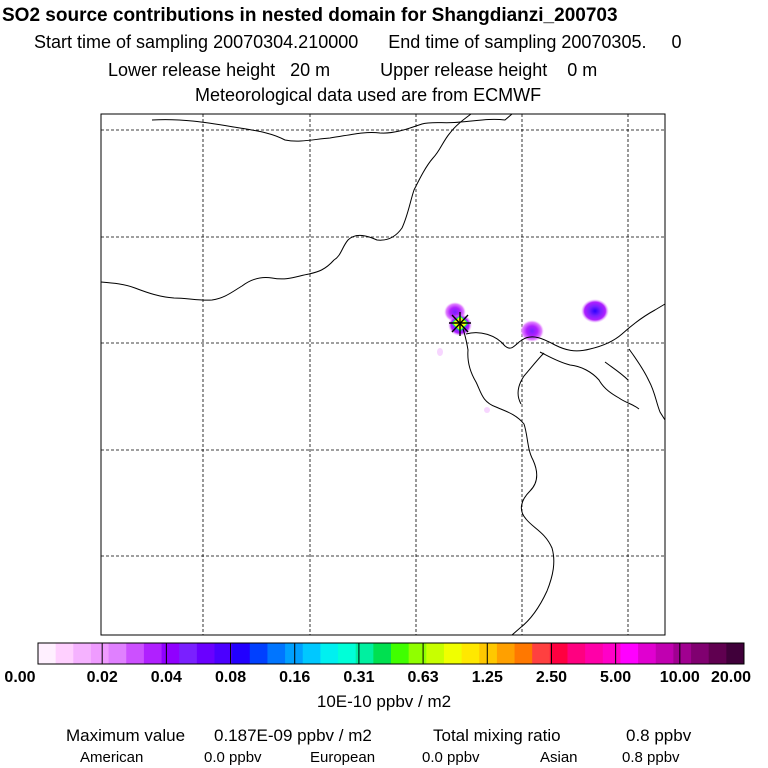 Image resolution: width=768 pixels, height=768 pixels. I want to click on colorbar-tick-label: 20.00, so click(731, 677).